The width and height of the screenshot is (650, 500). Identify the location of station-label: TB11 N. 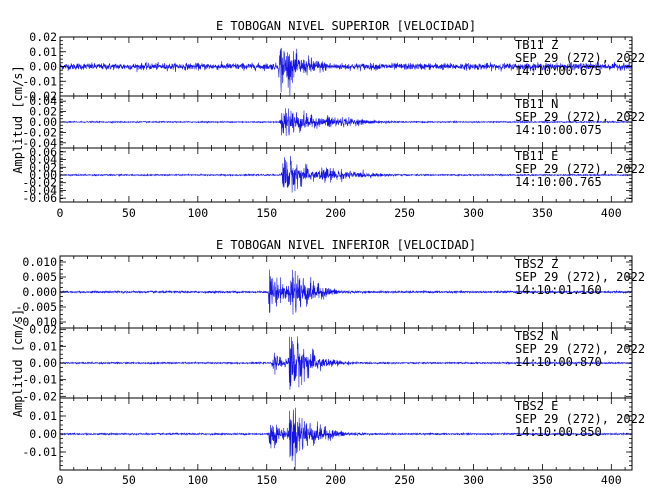
(536, 104).